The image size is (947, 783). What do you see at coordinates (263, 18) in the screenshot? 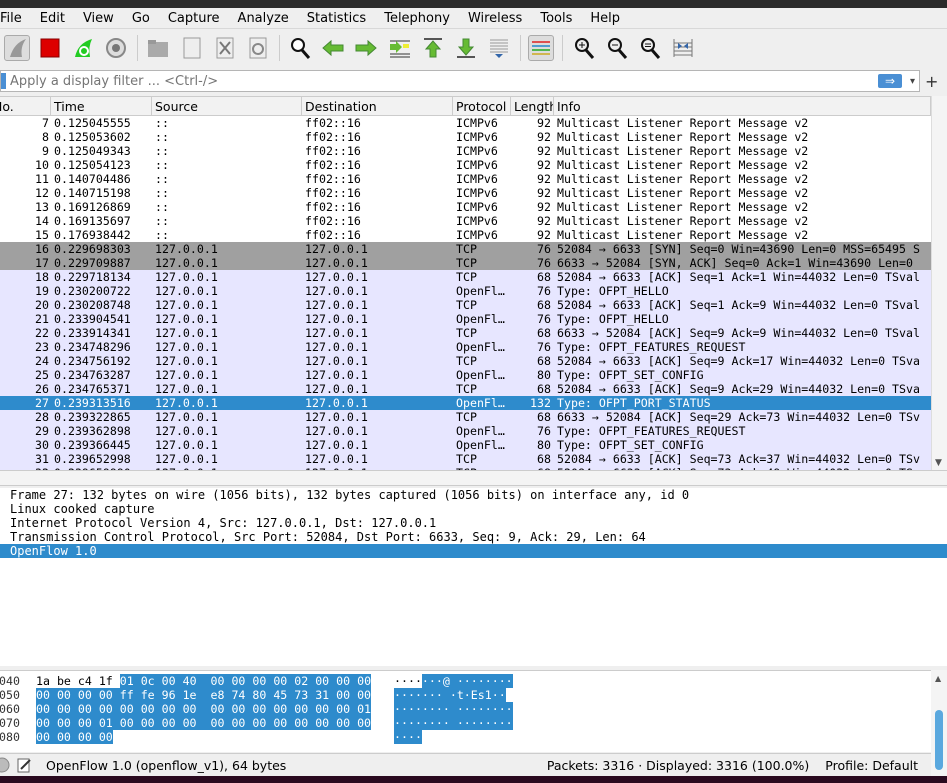
I see `menu-analyze: Analyze` at bounding box center [263, 18].